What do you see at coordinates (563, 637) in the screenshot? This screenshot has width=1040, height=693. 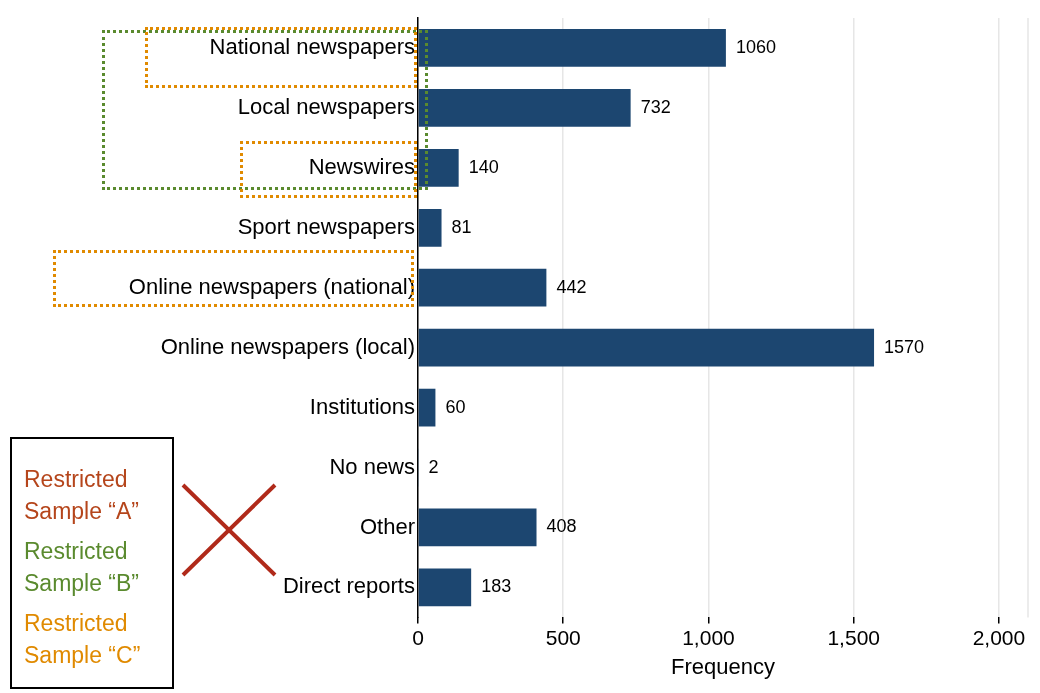 I see `x-tick-label: 500` at bounding box center [563, 637].